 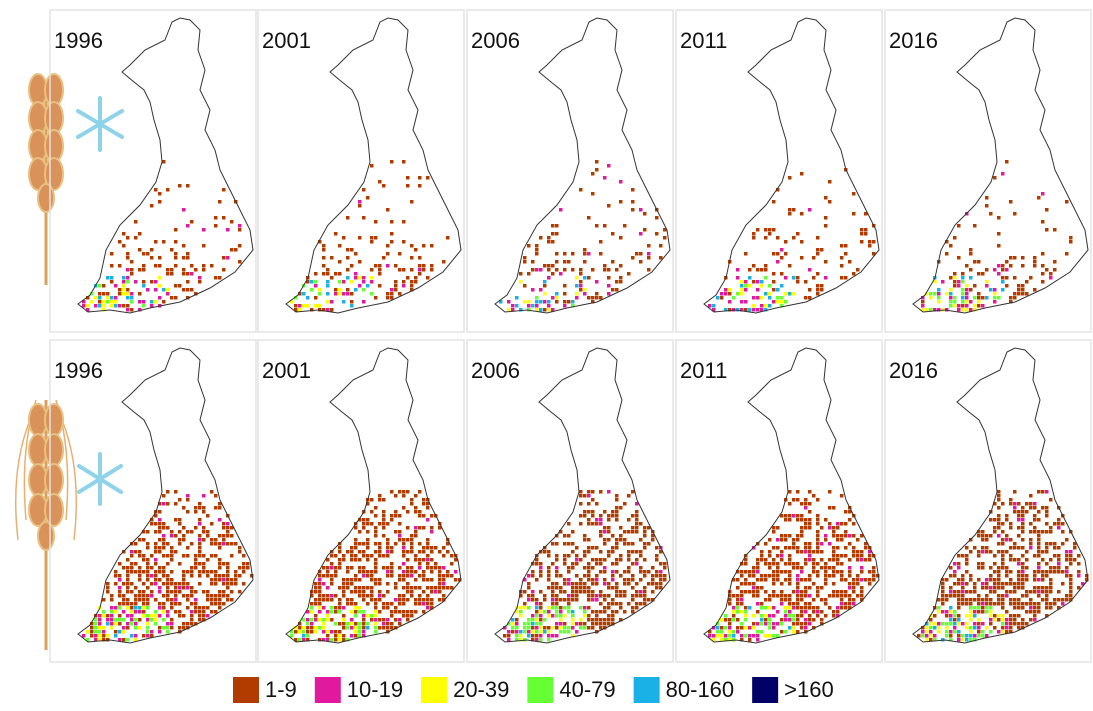 What do you see at coordinates (281, 689) in the screenshot?
I see `legend-label: 1-9` at bounding box center [281, 689].